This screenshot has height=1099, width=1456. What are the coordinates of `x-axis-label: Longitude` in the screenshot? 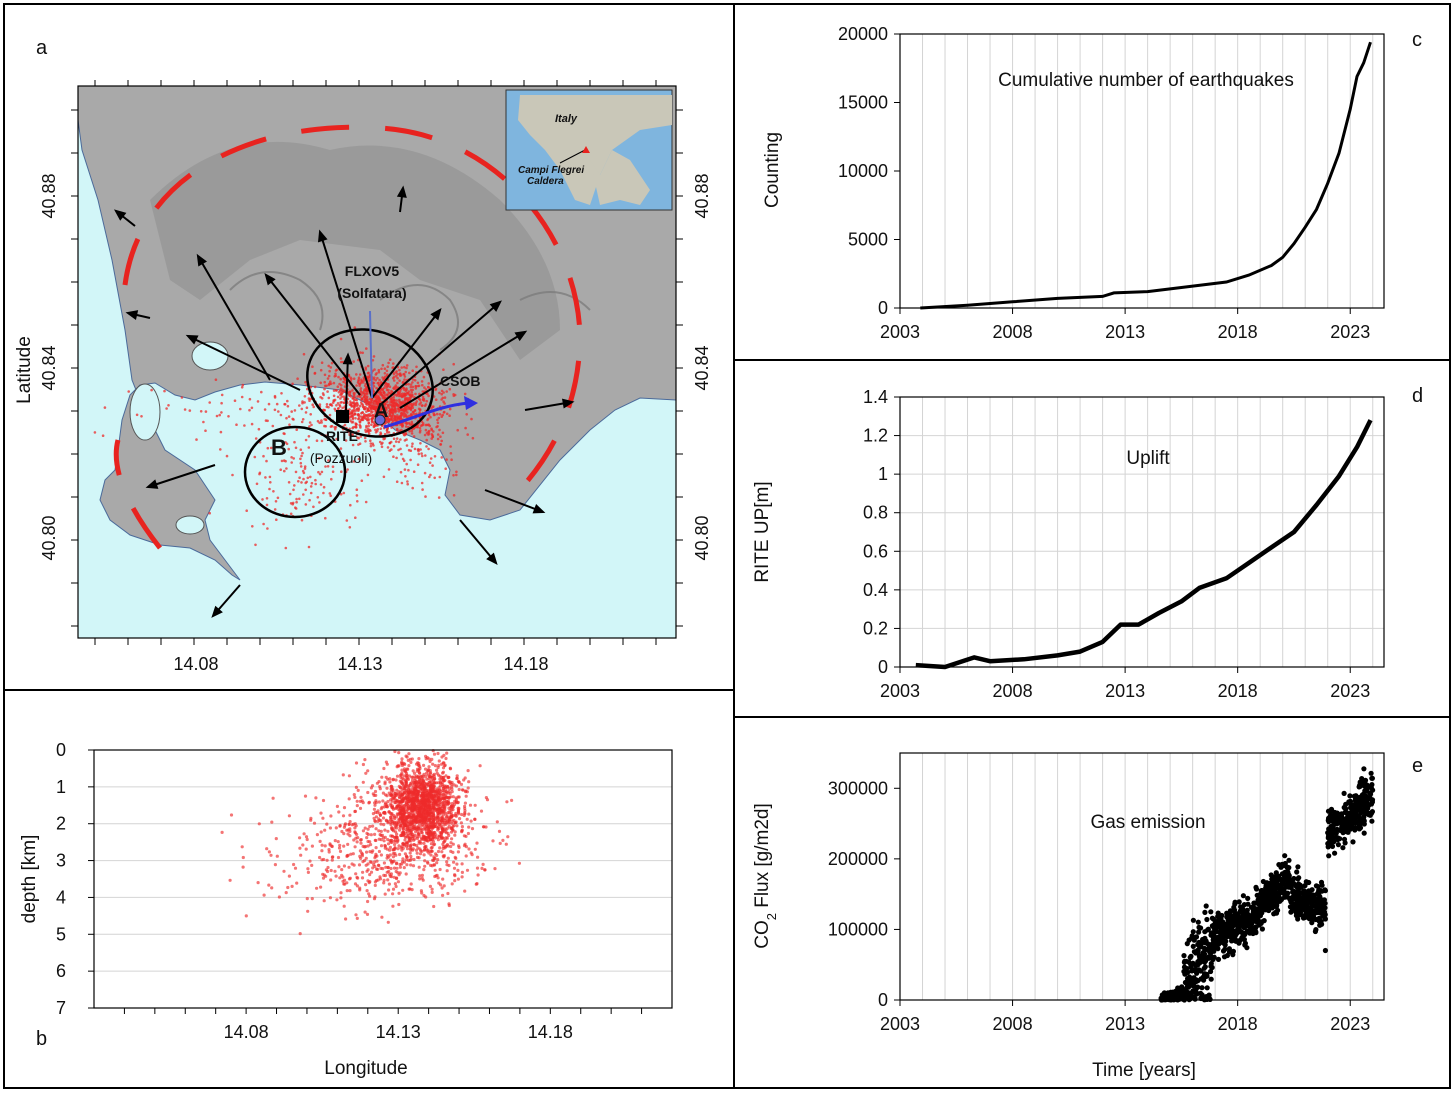 It's located at (365, 1068).